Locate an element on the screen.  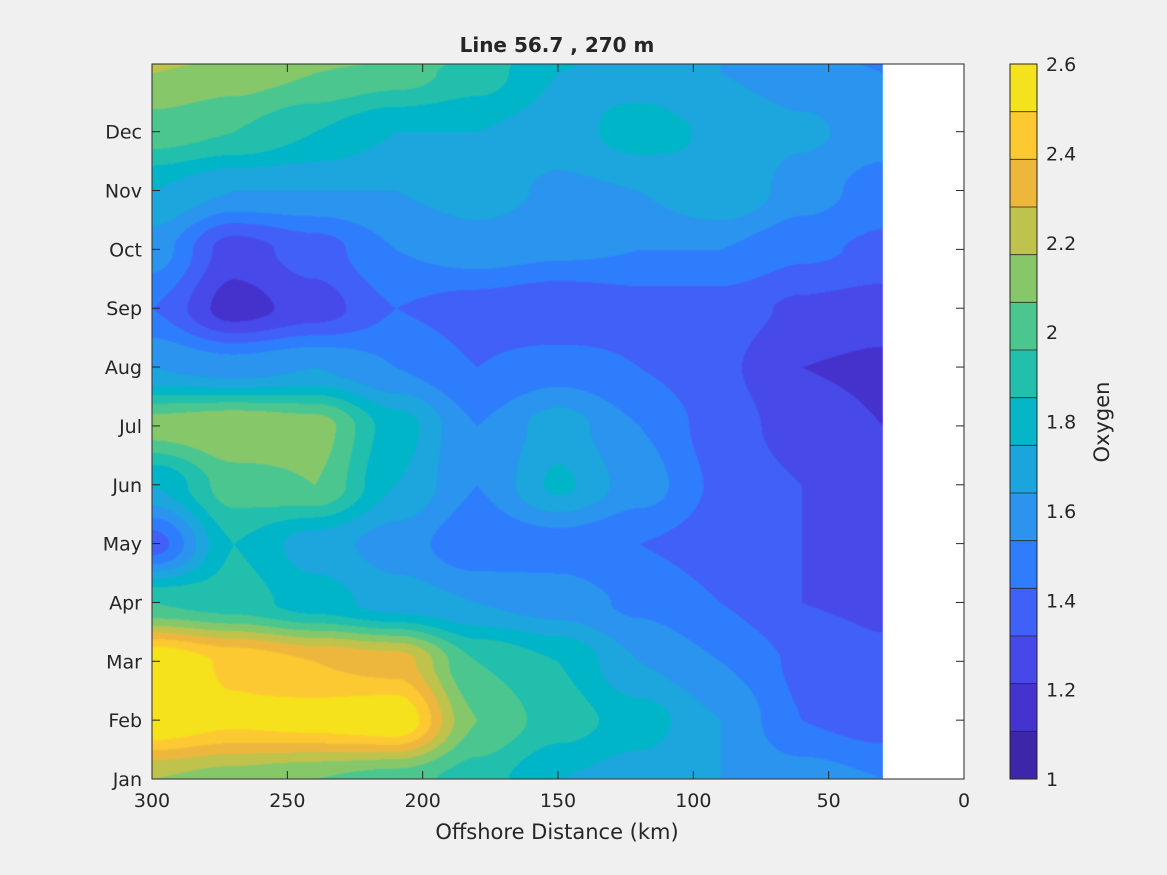
colorbar-tick-label: 1 is located at coordinates (1052, 780).